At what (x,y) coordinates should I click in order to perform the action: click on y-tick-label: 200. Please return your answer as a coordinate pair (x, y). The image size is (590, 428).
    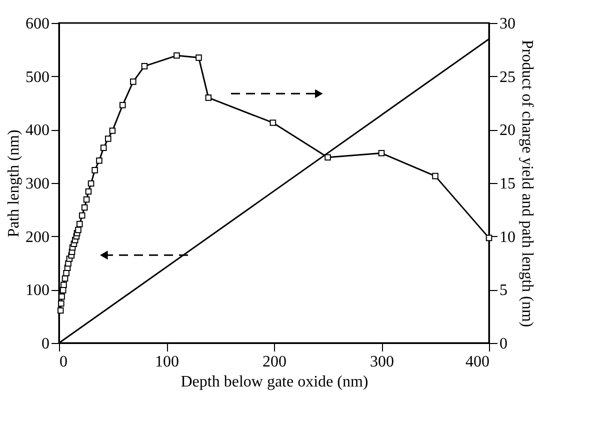
    Looking at the image, I should click on (38, 237).